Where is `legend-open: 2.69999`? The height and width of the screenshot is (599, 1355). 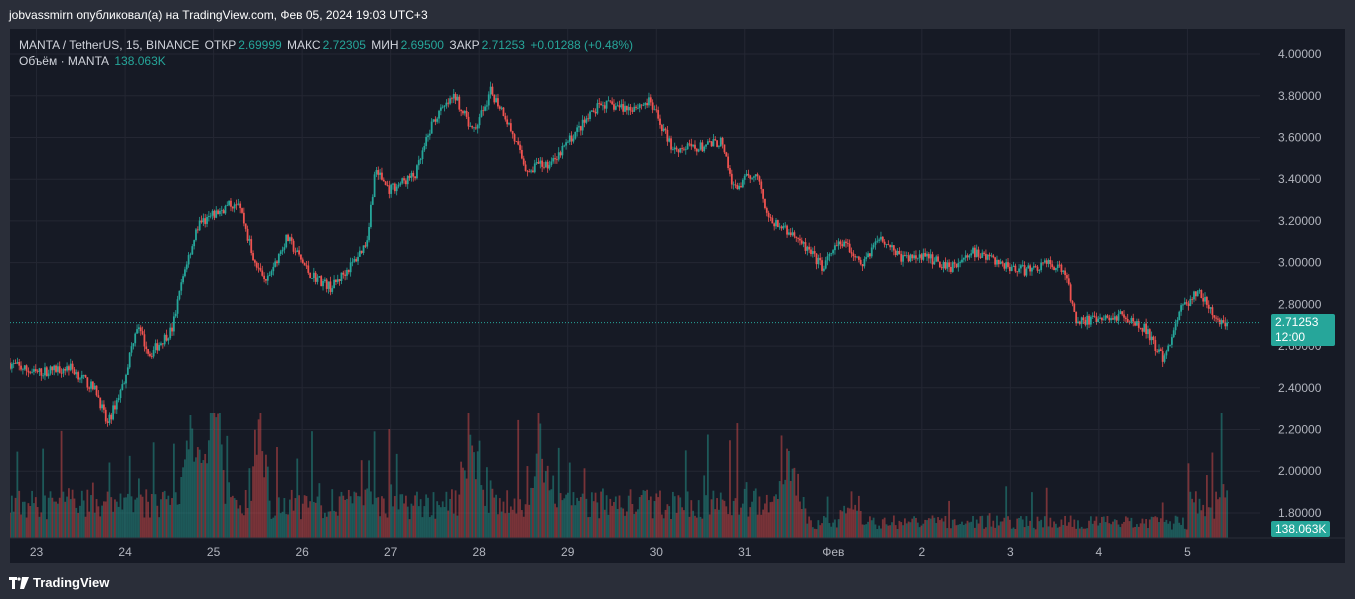 legend-open: 2.69999 is located at coordinates (260, 45).